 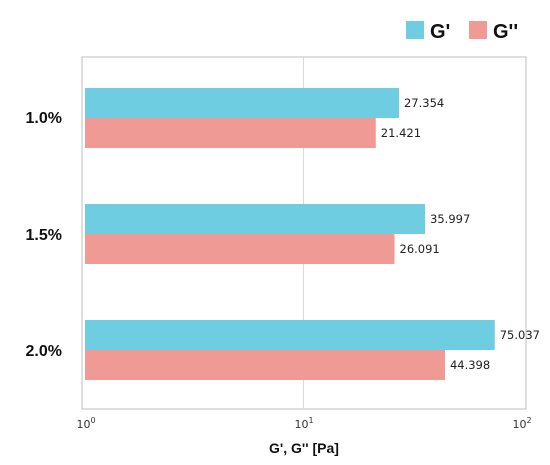 I want to click on x-tick-2-base: 10, so click(x=519, y=424).